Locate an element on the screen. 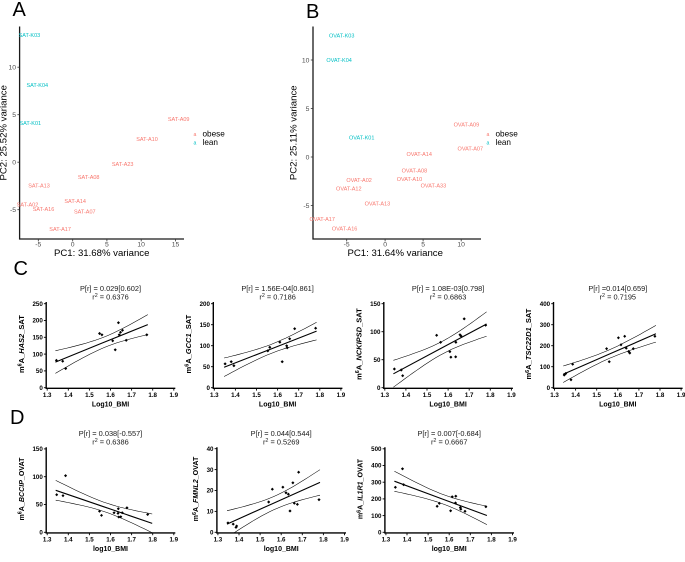  svg-text: SAT-K01 is located at coordinates (30, 124).